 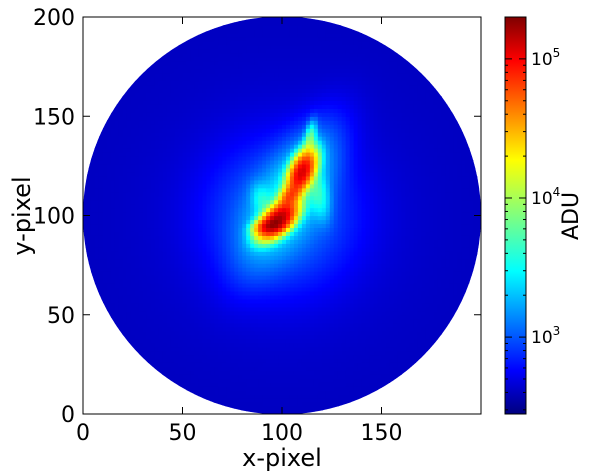 I want to click on x-tick-label: 150, so click(x=382, y=433).